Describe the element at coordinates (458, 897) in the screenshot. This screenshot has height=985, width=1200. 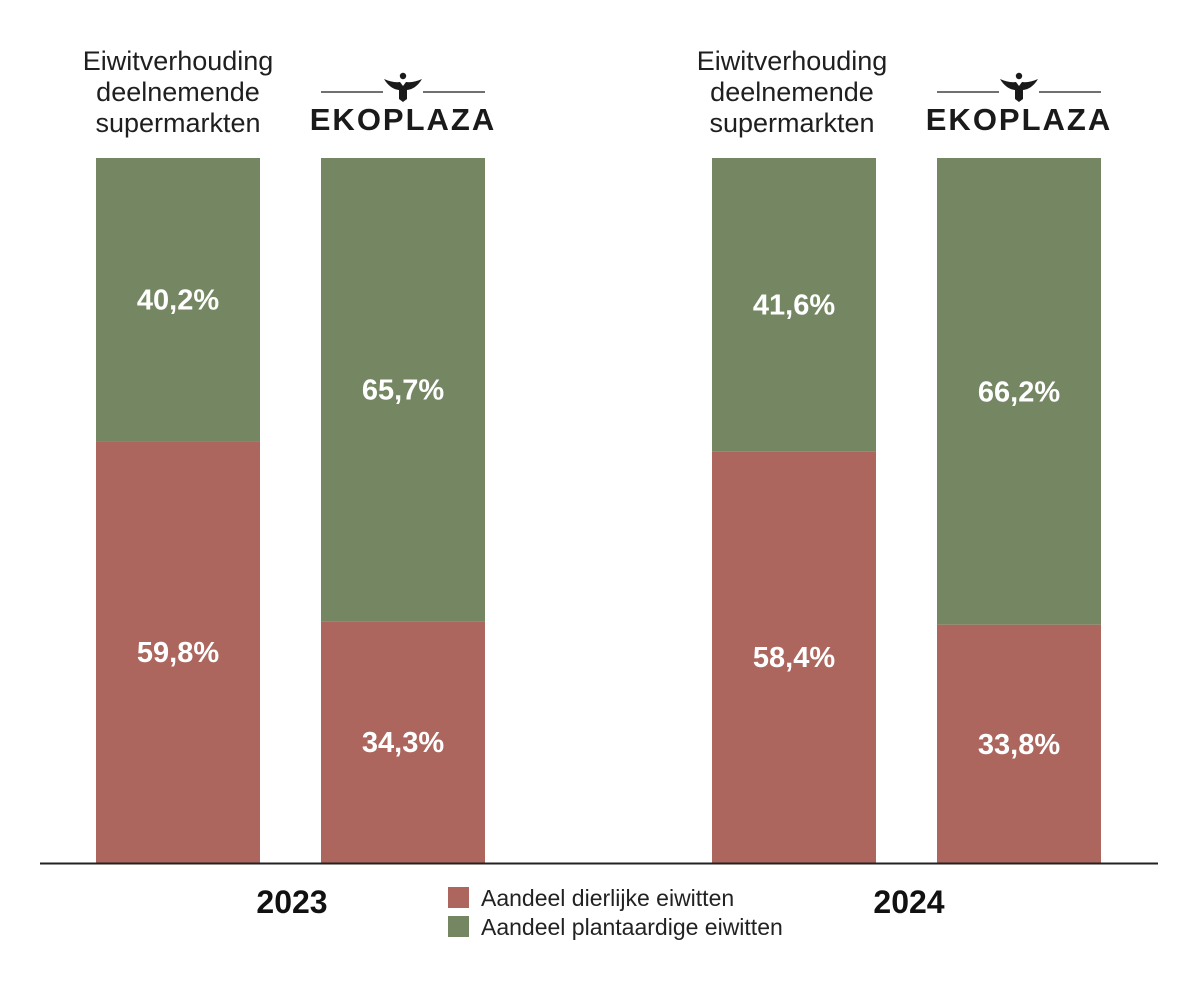
I see `legend-swatch-animal` at that location.